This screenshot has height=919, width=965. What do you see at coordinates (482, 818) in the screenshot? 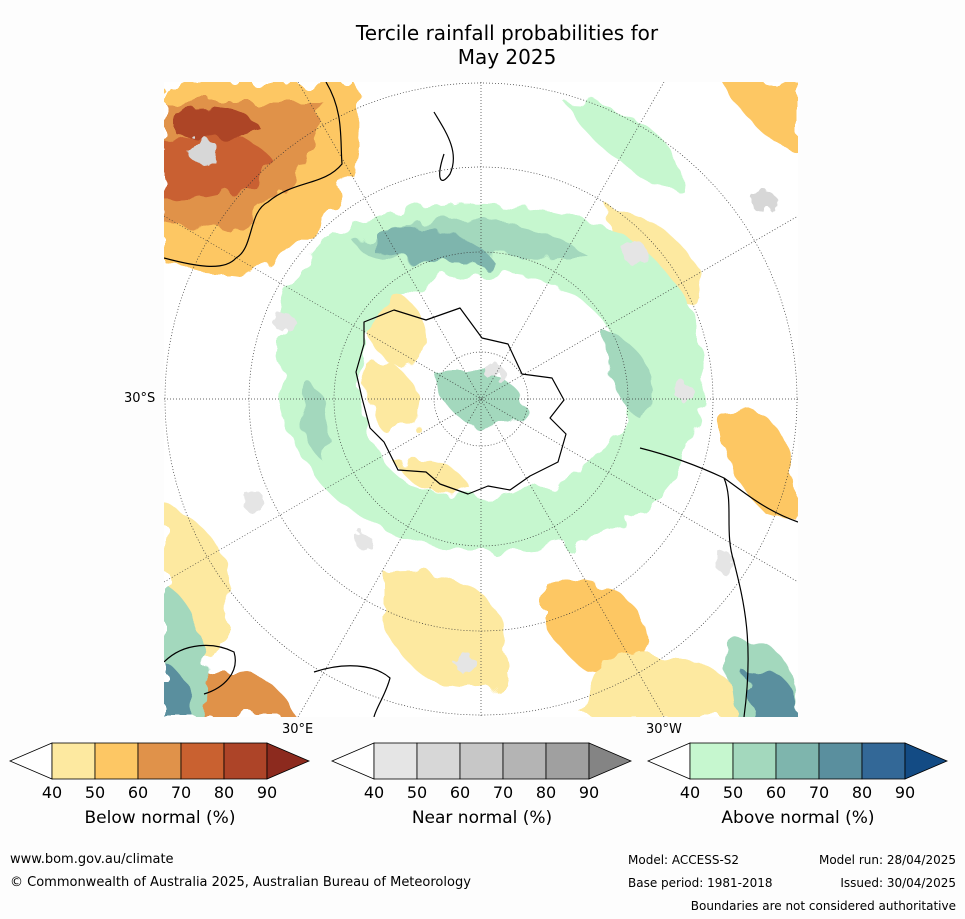
I see `colorbar-label-near: Near normal (%)` at bounding box center [482, 818].